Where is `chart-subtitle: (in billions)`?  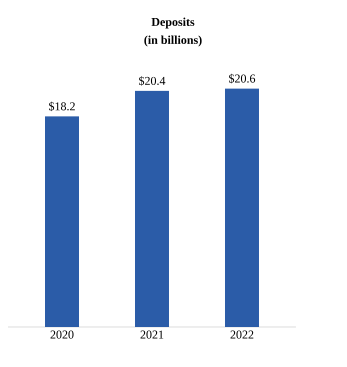 chart-subtitle: (in billions) is located at coordinates (173, 41).